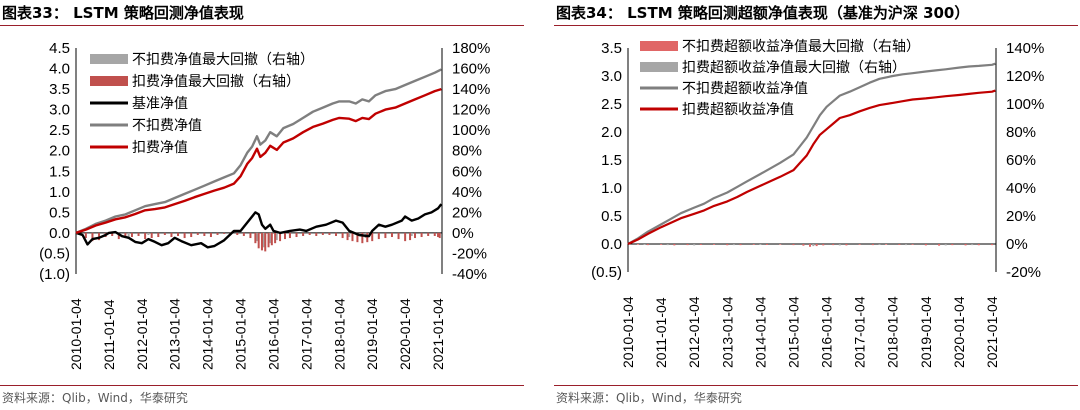 The image size is (1080, 410). What do you see at coordinates (208, 334) in the screenshot?
I see `x-tick-label: 2014-01-04` at bounding box center [208, 334].